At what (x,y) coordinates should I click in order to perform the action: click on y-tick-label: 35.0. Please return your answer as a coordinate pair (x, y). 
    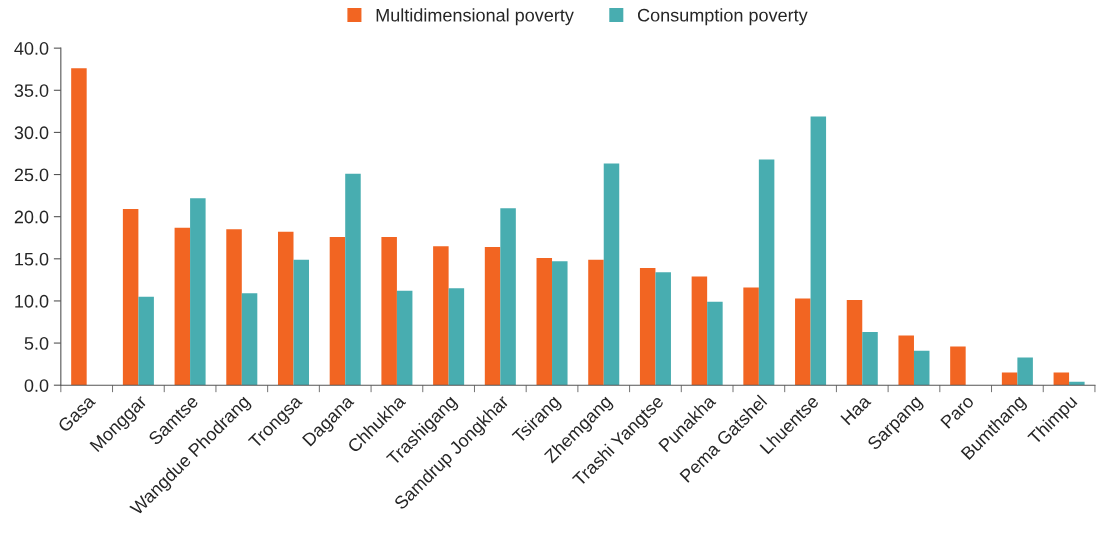
    Looking at the image, I should click on (31, 90).